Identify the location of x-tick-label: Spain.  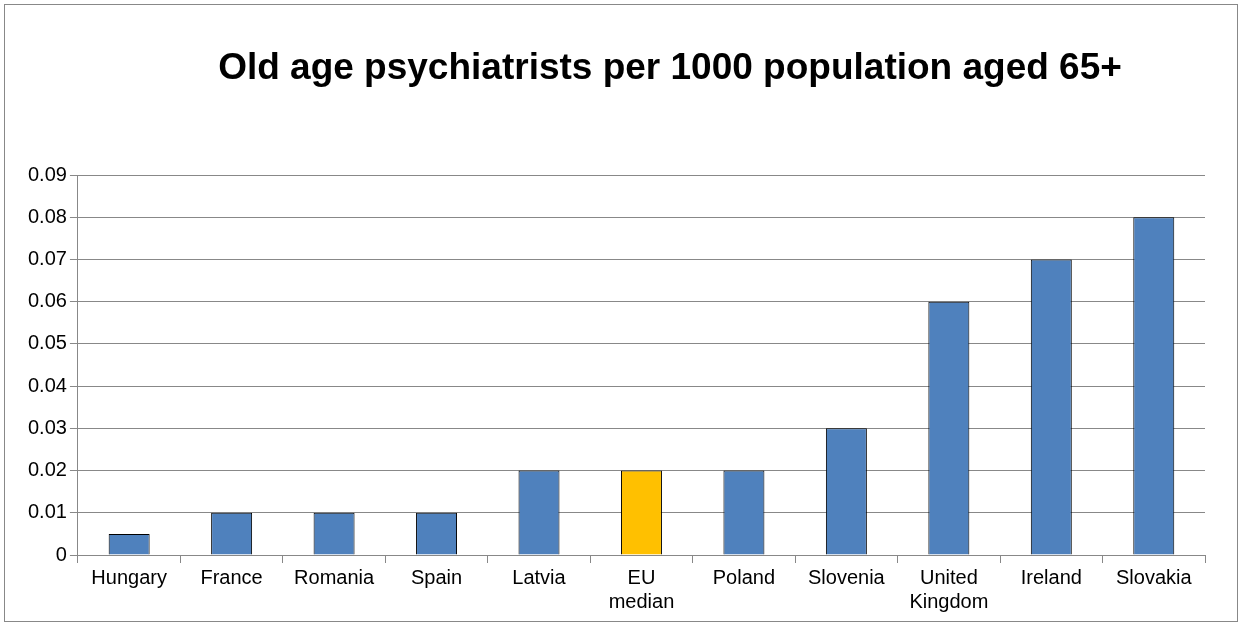
(436, 576).